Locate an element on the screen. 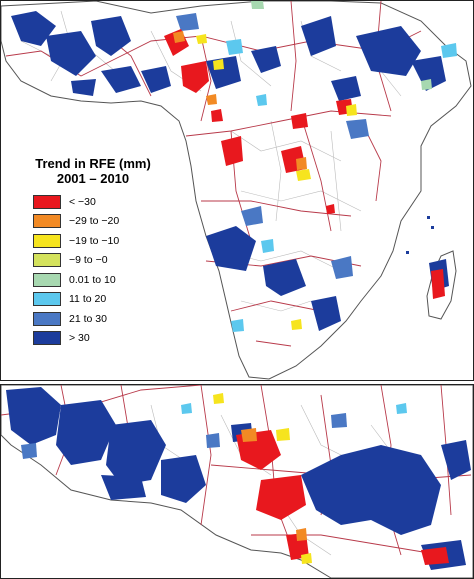  legend-label: −9 to −0 is located at coordinates (88, 260).